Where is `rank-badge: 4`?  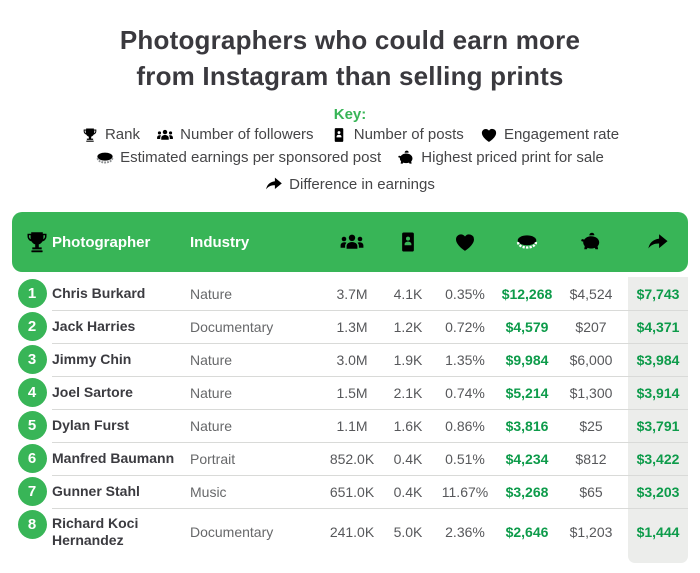 rank-badge: 4 is located at coordinates (32, 392).